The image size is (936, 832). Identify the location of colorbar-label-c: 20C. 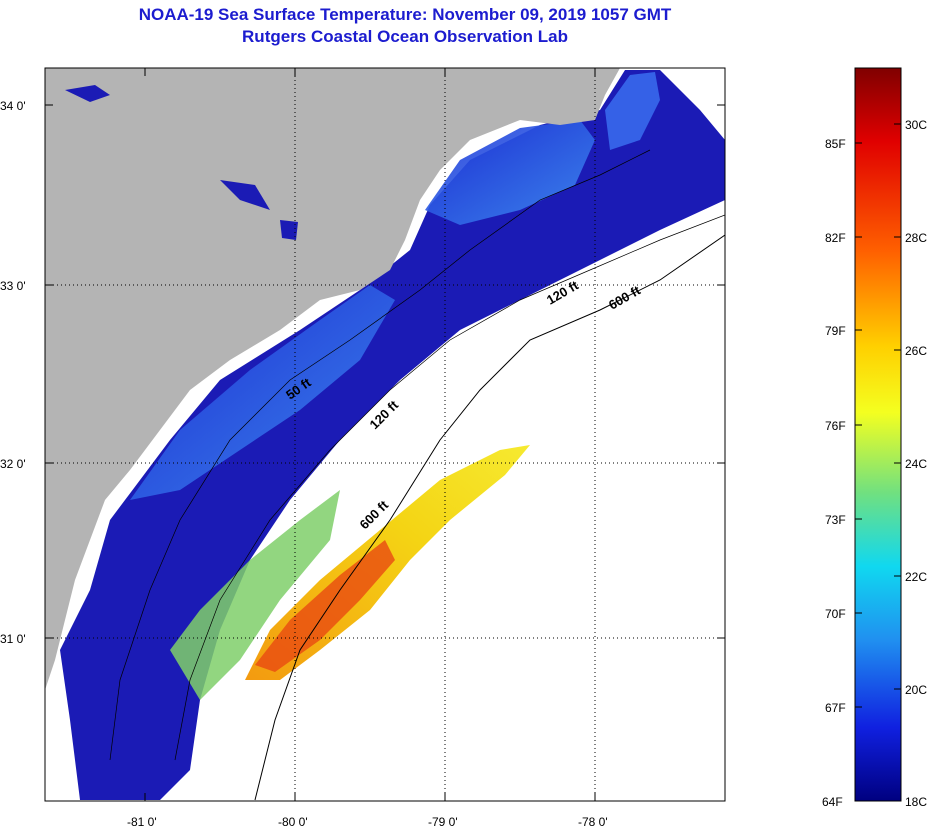
(916, 690).